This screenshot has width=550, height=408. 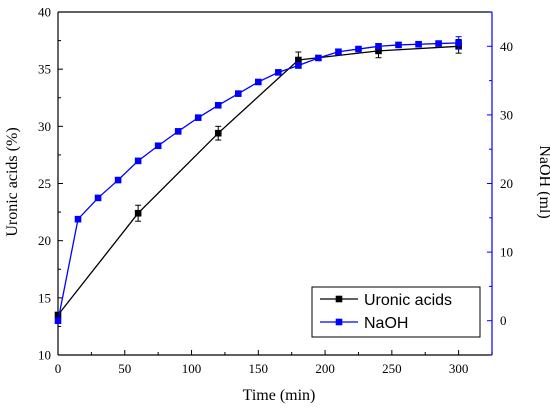 What do you see at coordinates (44, 126) in the screenshot?
I see `y-tick-label: 30` at bounding box center [44, 126].